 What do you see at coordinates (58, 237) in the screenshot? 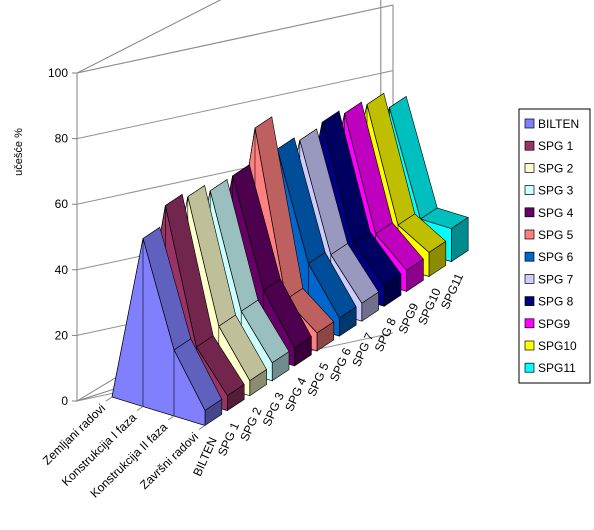
I see `y-axis-ticks: 0 20 40 60 80 100` at bounding box center [58, 237].